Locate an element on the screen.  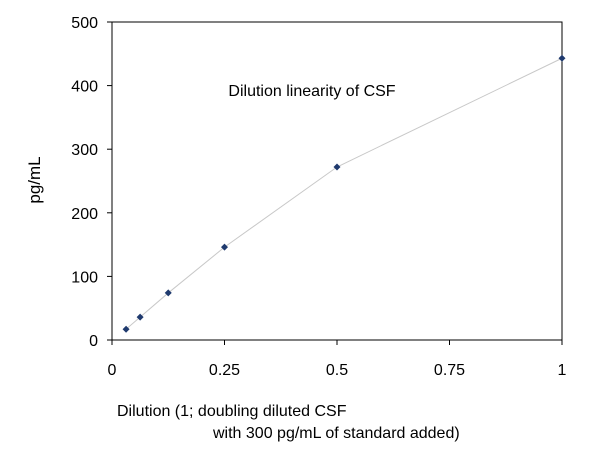
y-tick-label: 300 is located at coordinates (84, 150).